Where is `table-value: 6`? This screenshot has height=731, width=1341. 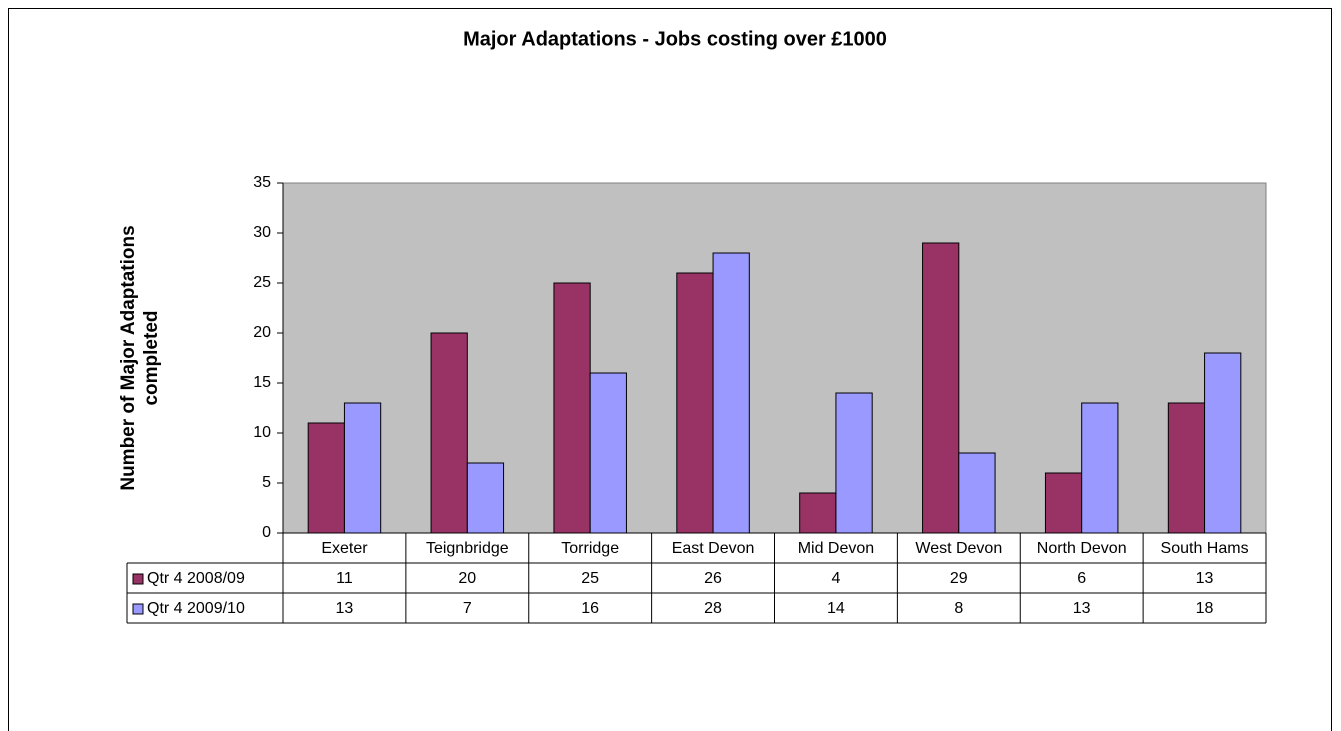
table-value: 6 is located at coordinates (1081, 578).